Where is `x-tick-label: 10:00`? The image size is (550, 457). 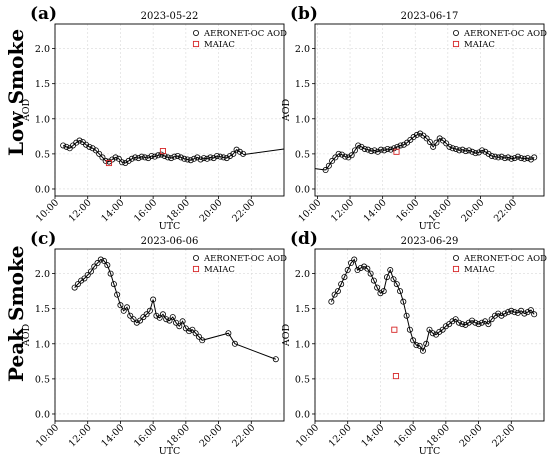
x-tick-label: 10:00 is located at coordinates (47, 210).